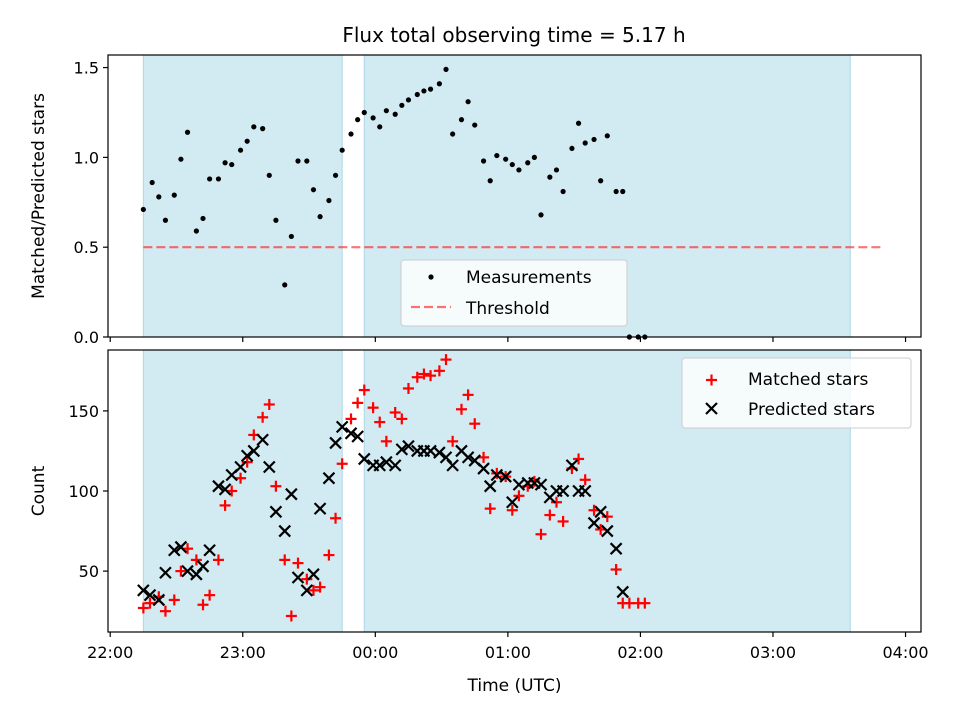 The image size is (960, 720). Describe the element at coordinates (86, 157) in the screenshot. I see `y-tick-label: 1.0` at that location.